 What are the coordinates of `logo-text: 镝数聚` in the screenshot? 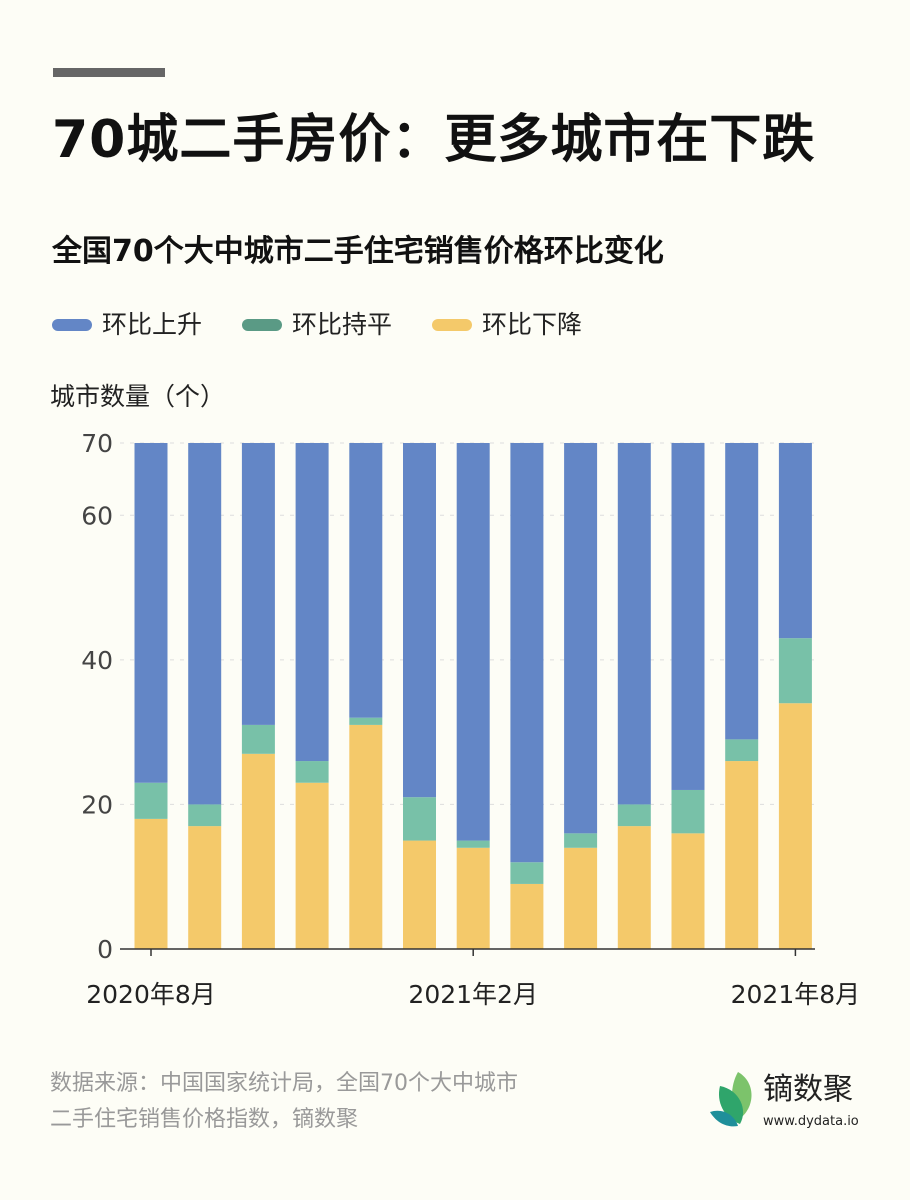 It's located at (808, 1089).